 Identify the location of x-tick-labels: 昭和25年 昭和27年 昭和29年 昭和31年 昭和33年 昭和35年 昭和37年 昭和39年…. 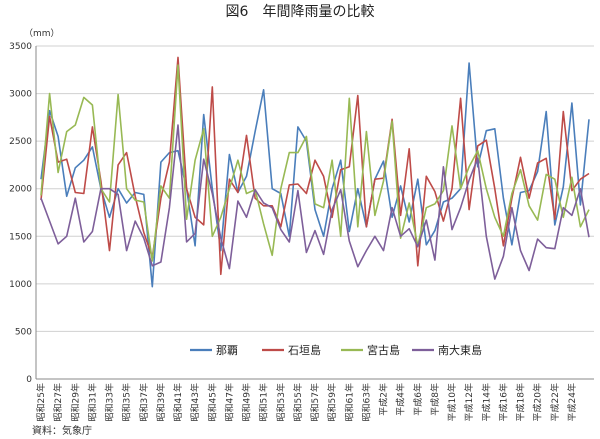
(306, 402).